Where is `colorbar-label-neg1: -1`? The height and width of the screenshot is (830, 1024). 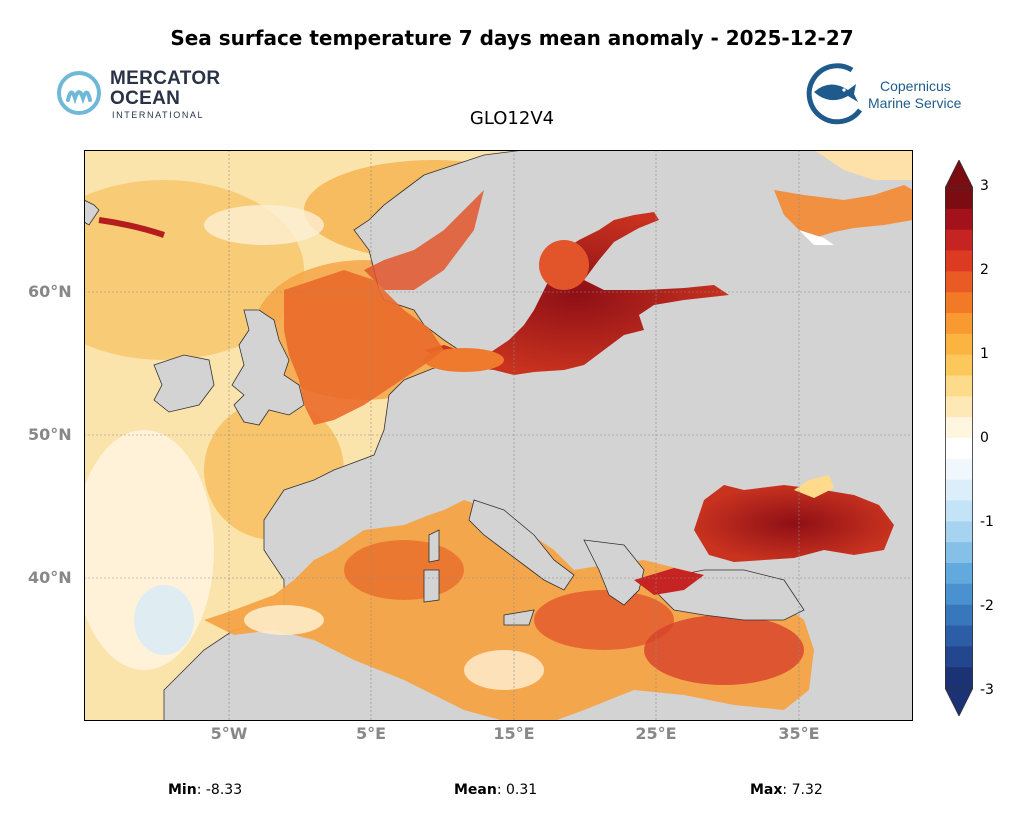
colorbar-label-neg1: -1 is located at coordinates (987, 522).